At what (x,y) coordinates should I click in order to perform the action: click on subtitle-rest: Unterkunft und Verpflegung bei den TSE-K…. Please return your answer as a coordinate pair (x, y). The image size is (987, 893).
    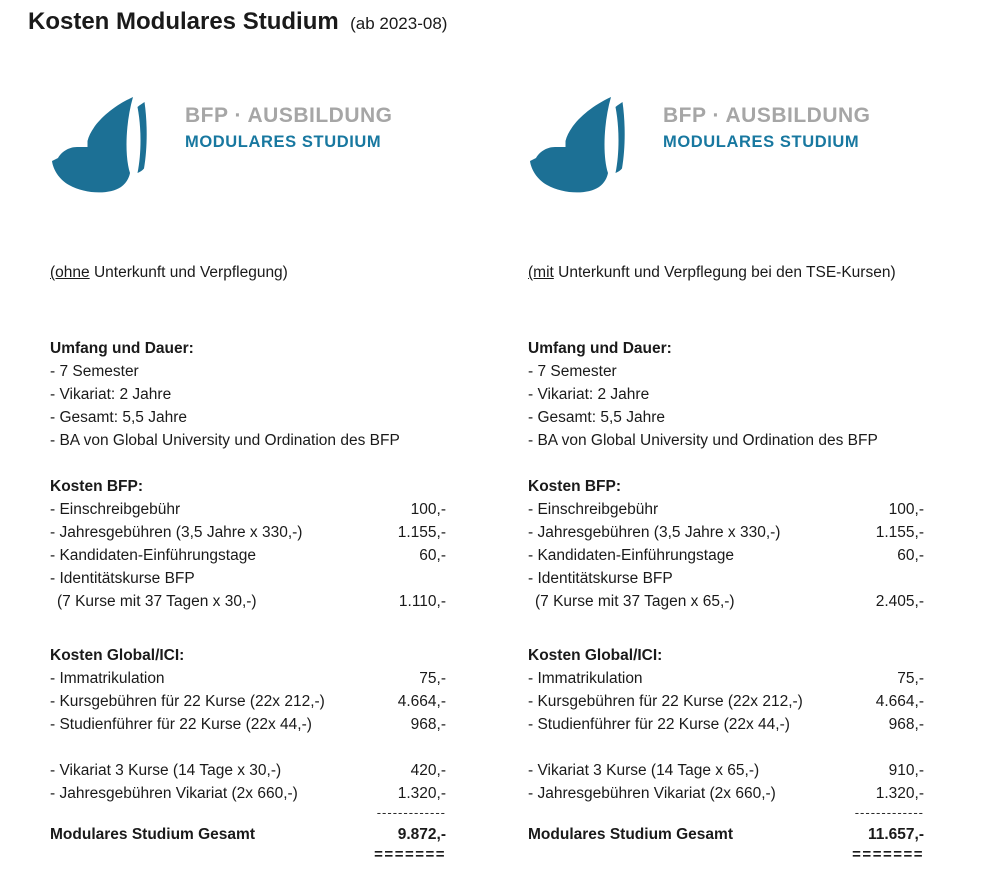
    Looking at the image, I should click on (724, 272).